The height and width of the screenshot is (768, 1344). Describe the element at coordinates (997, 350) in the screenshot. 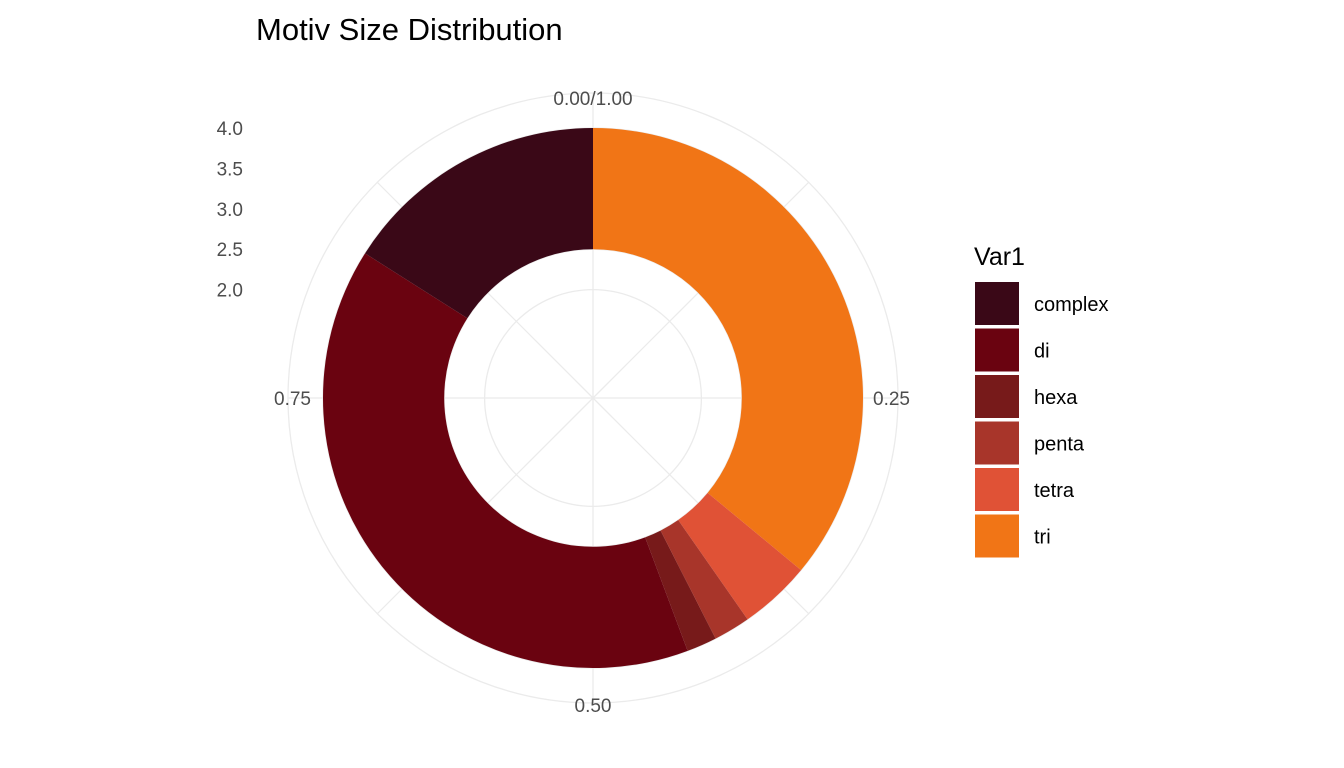

I see `legend-key-di` at that location.